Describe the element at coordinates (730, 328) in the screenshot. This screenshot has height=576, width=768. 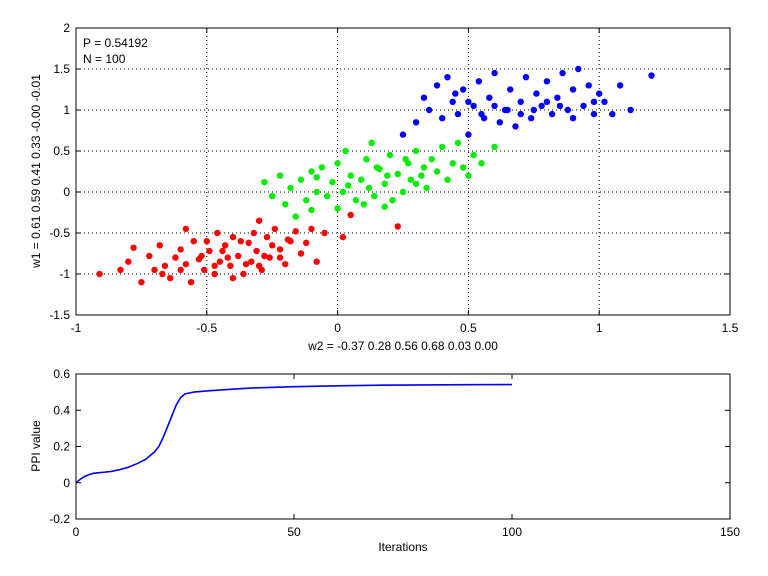
I see `x-tick-label: 1.5` at that location.